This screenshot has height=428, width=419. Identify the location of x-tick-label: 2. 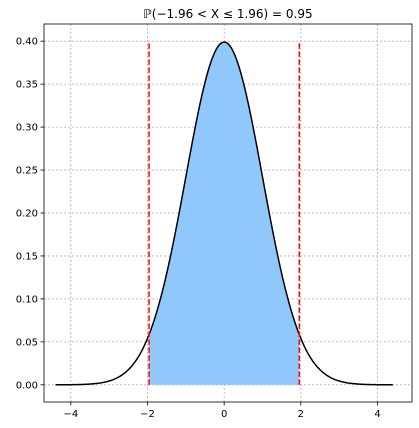
(301, 414).